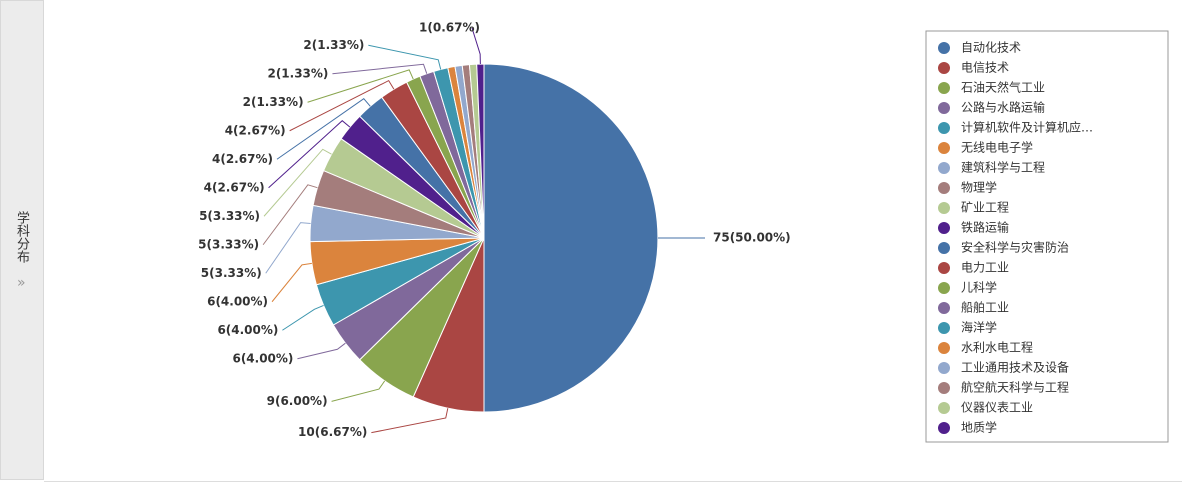 The image size is (1182, 482). What do you see at coordinates (1003, 167) in the screenshot?
I see `legend-label: 建筑科学与工程` at bounding box center [1003, 167].